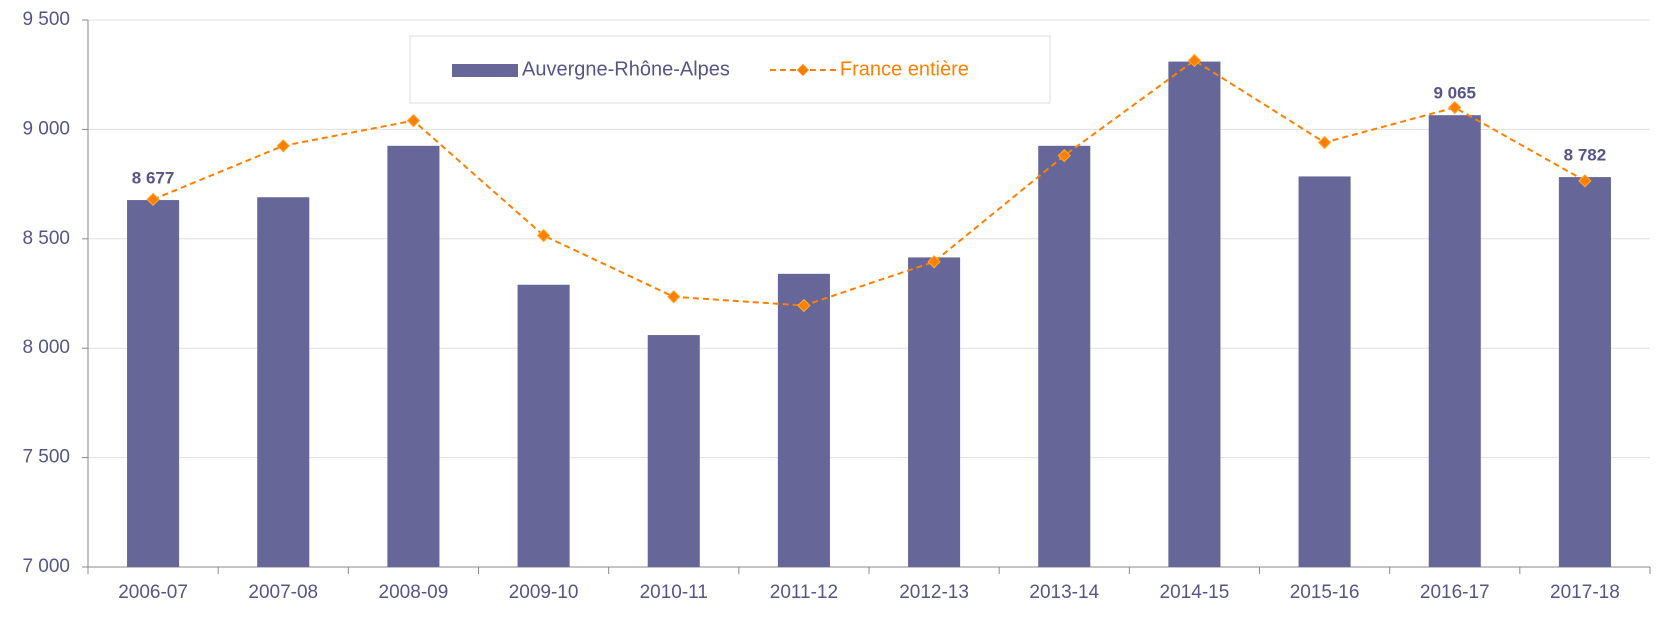  I want to click on x-tick-label: 2007-08, so click(283, 592).